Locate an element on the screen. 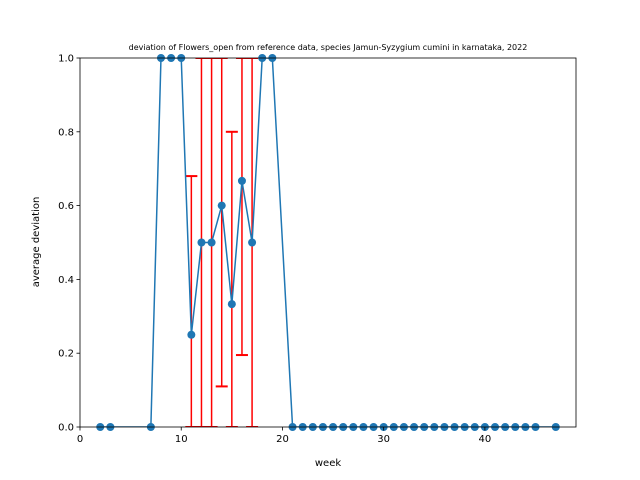 This screenshot has width=640, height=480. x-tick-label: 20 is located at coordinates (282, 439).